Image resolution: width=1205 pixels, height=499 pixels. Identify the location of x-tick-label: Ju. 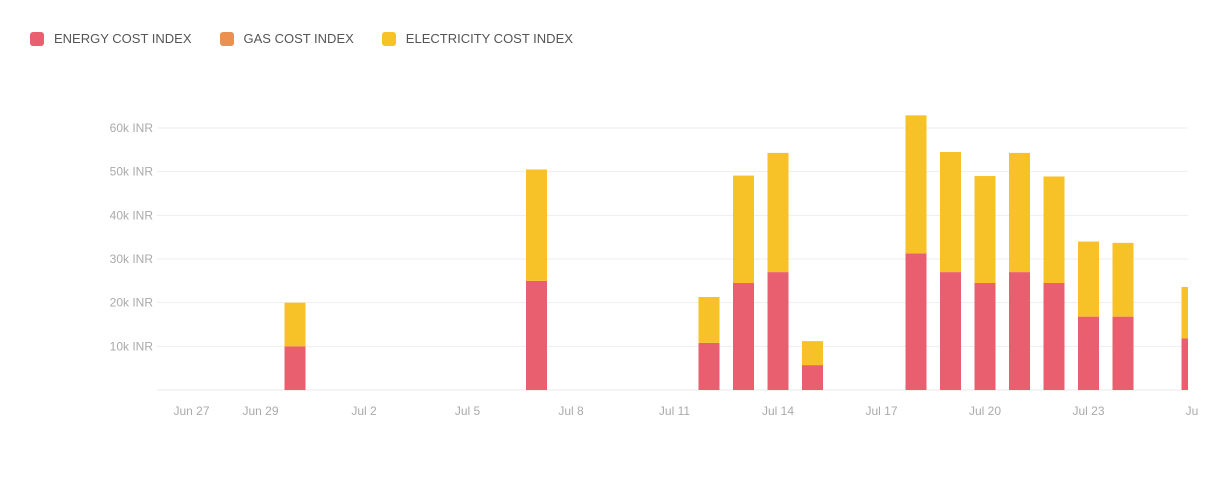
(1192, 411).